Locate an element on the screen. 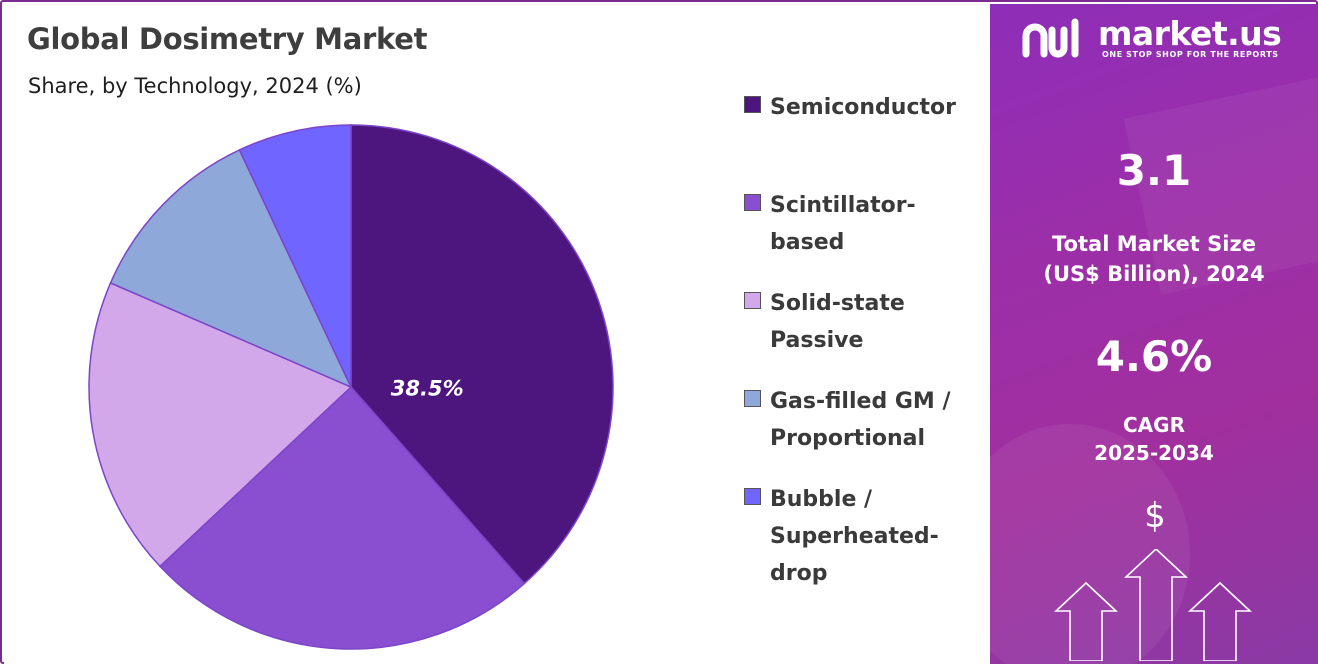 This screenshot has width=1318, height=664. legend-label: Semiconductor is located at coordinates (877, 107).